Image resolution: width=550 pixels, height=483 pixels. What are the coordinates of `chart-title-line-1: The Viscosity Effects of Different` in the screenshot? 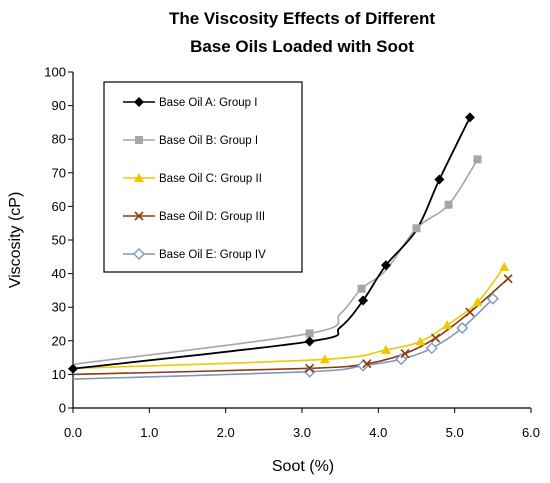 It's located at (302, 18).